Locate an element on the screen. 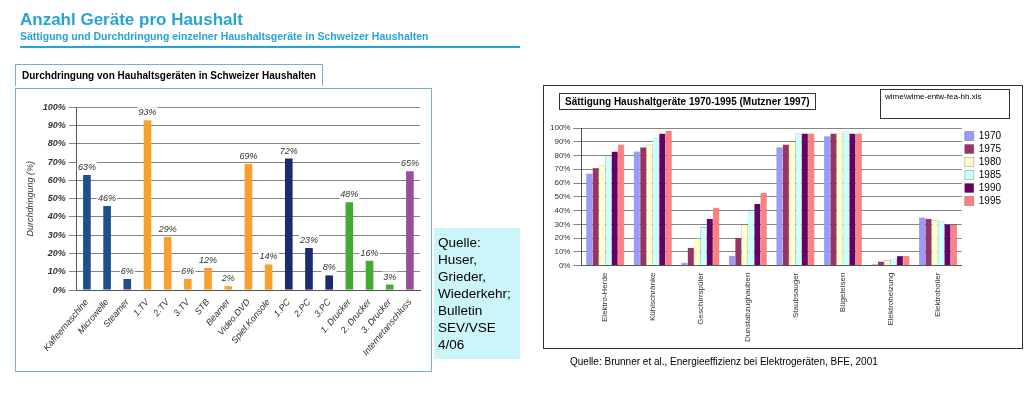 The width and height of the screenshot is (1024, 396). data-label: 63% is located at coordinates (86, 166).